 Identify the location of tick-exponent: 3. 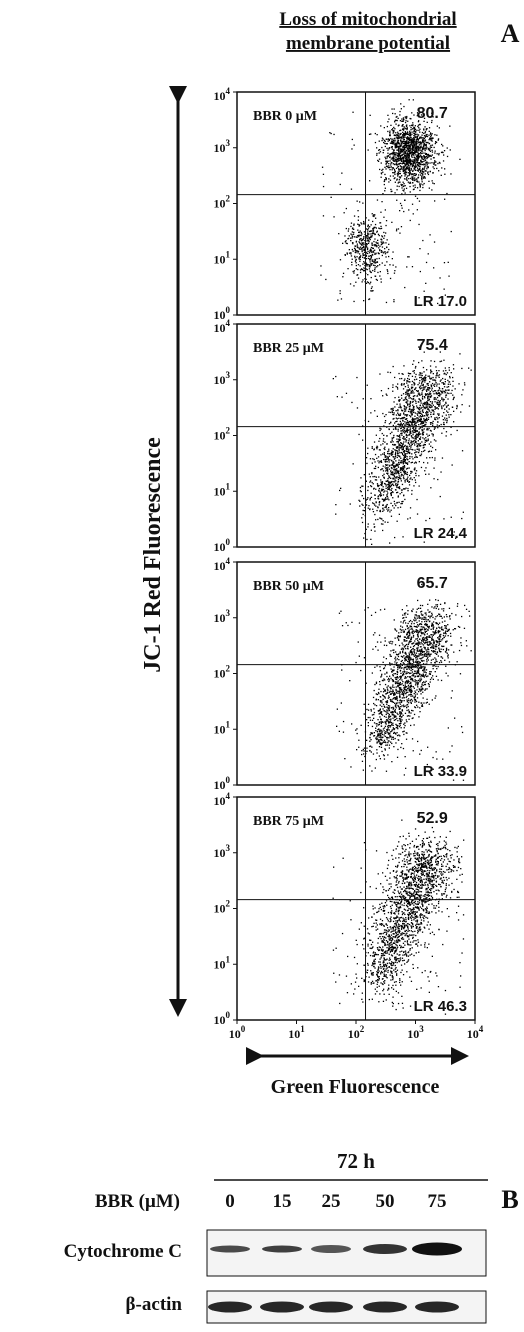
(228, 375).